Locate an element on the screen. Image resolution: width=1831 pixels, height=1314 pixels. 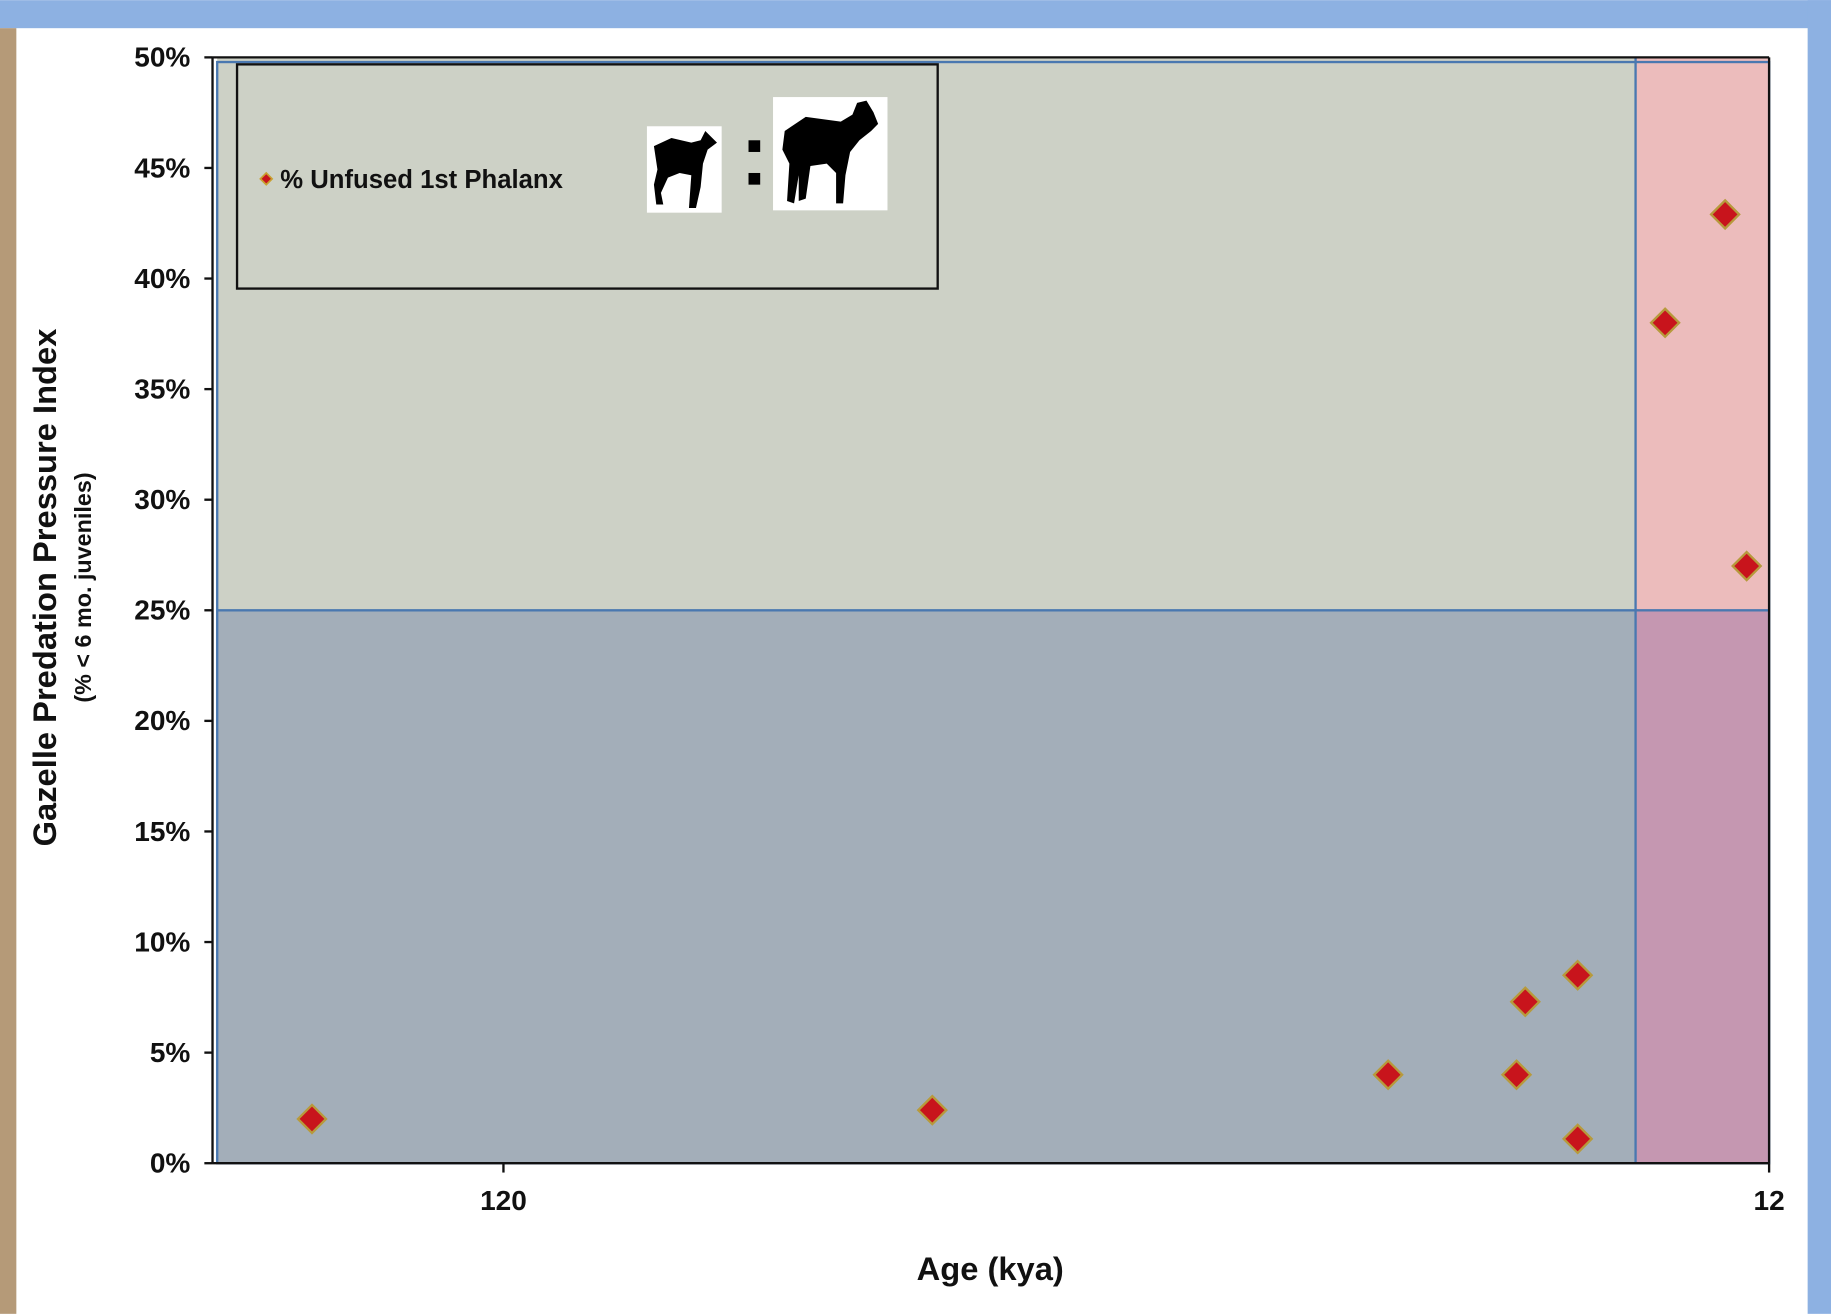
y-tick-label: 0% is located at coordinates (170, 1163).